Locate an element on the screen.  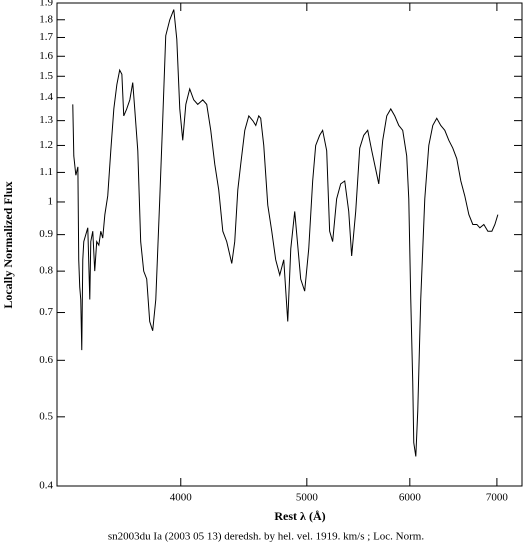
x-axis-label: Rest λ (Å) is located at coordinates (299, 516).